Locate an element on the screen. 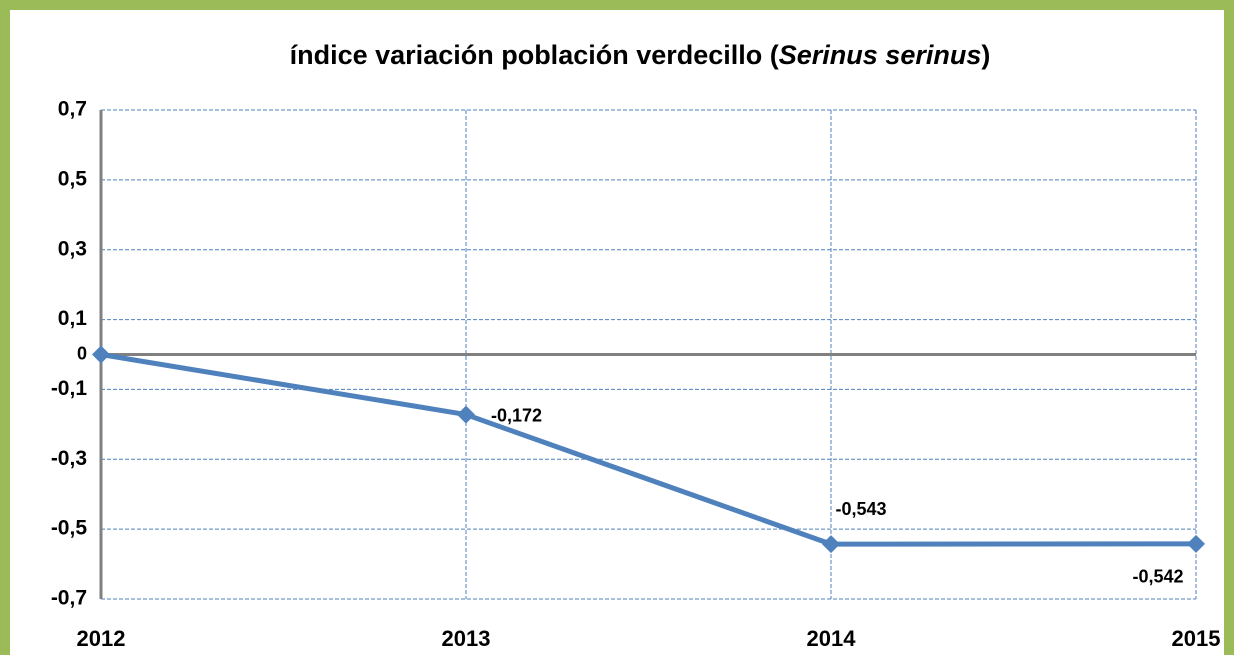 The image size is (1234, 655). x-tick-label: 2012 is located at coordinates (101, 638).